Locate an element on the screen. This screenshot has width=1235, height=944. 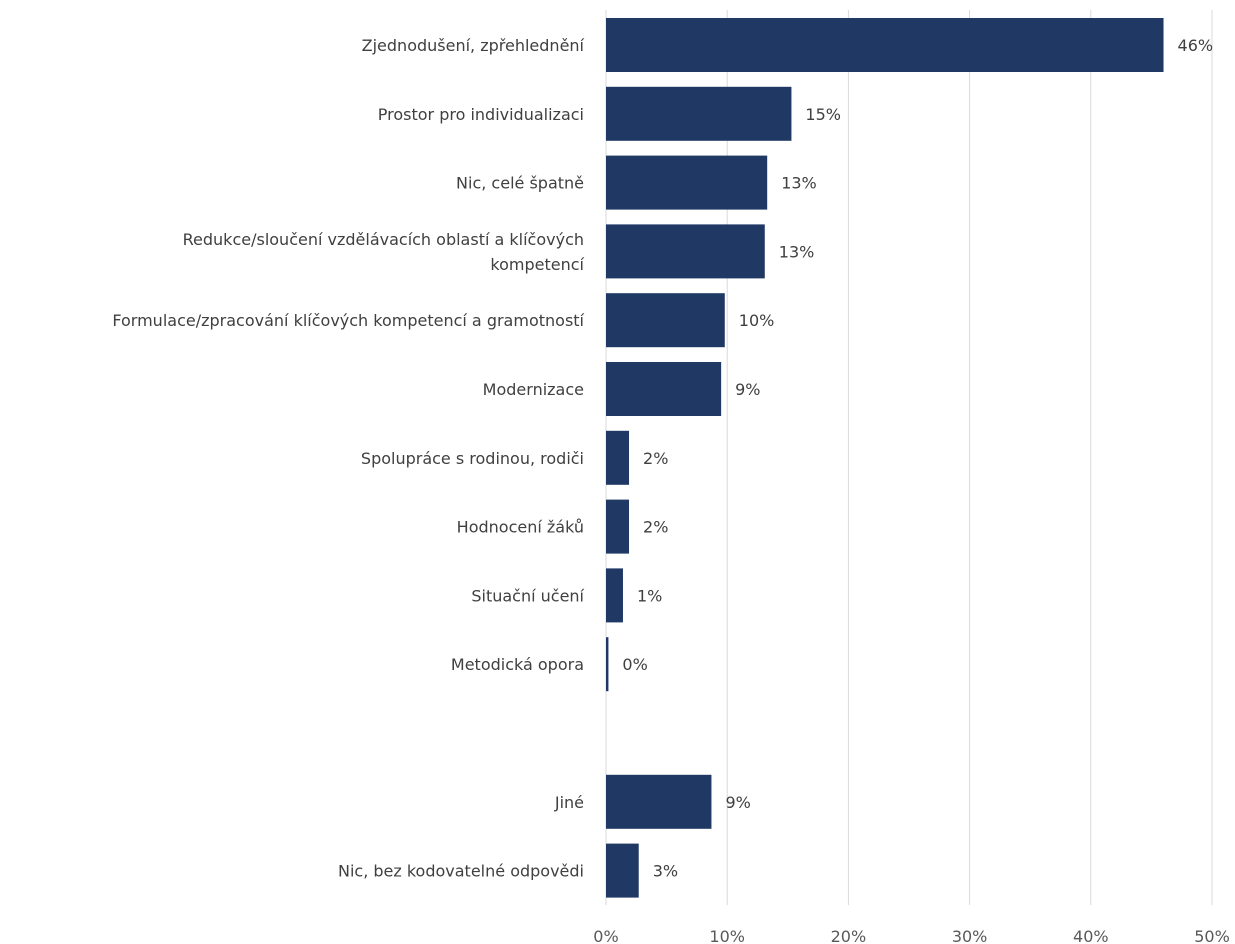
category-label: Nic, bez kodovatelné odpovědi is located at coordinates (461, 871).